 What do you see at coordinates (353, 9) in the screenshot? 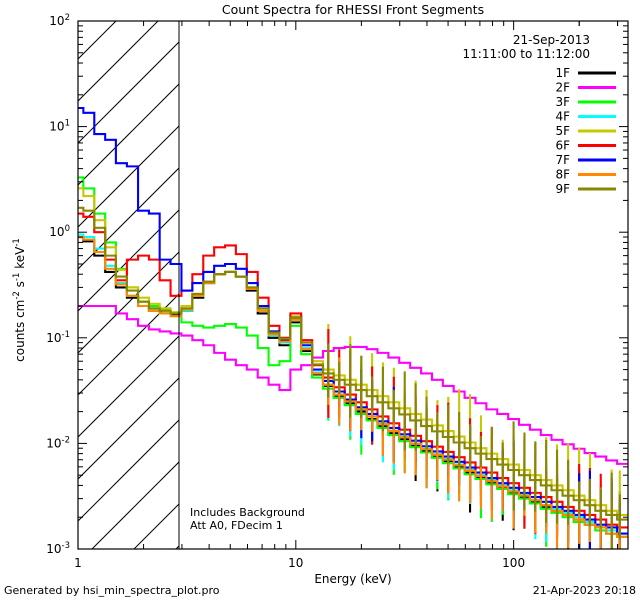
I see `page-title: Count Spectra for RHESSI Front Segments` at bounding box center [353, 9].